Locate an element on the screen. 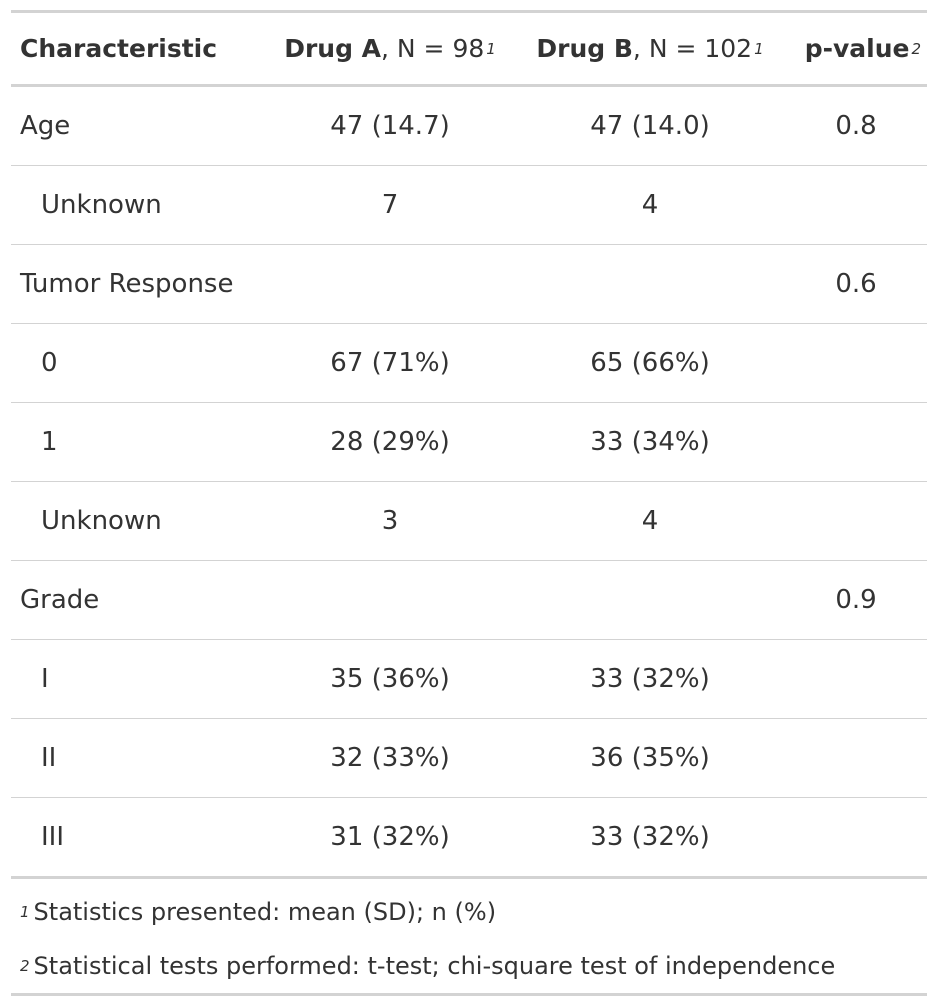  footnote: 1 Statistics presented: mean (SD); n (%) is located at coordinates (469, 912).